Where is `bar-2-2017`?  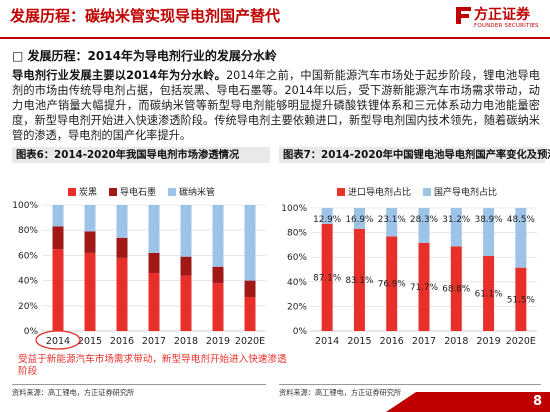 bar-2-2017 is located at coordinates (154, 229).